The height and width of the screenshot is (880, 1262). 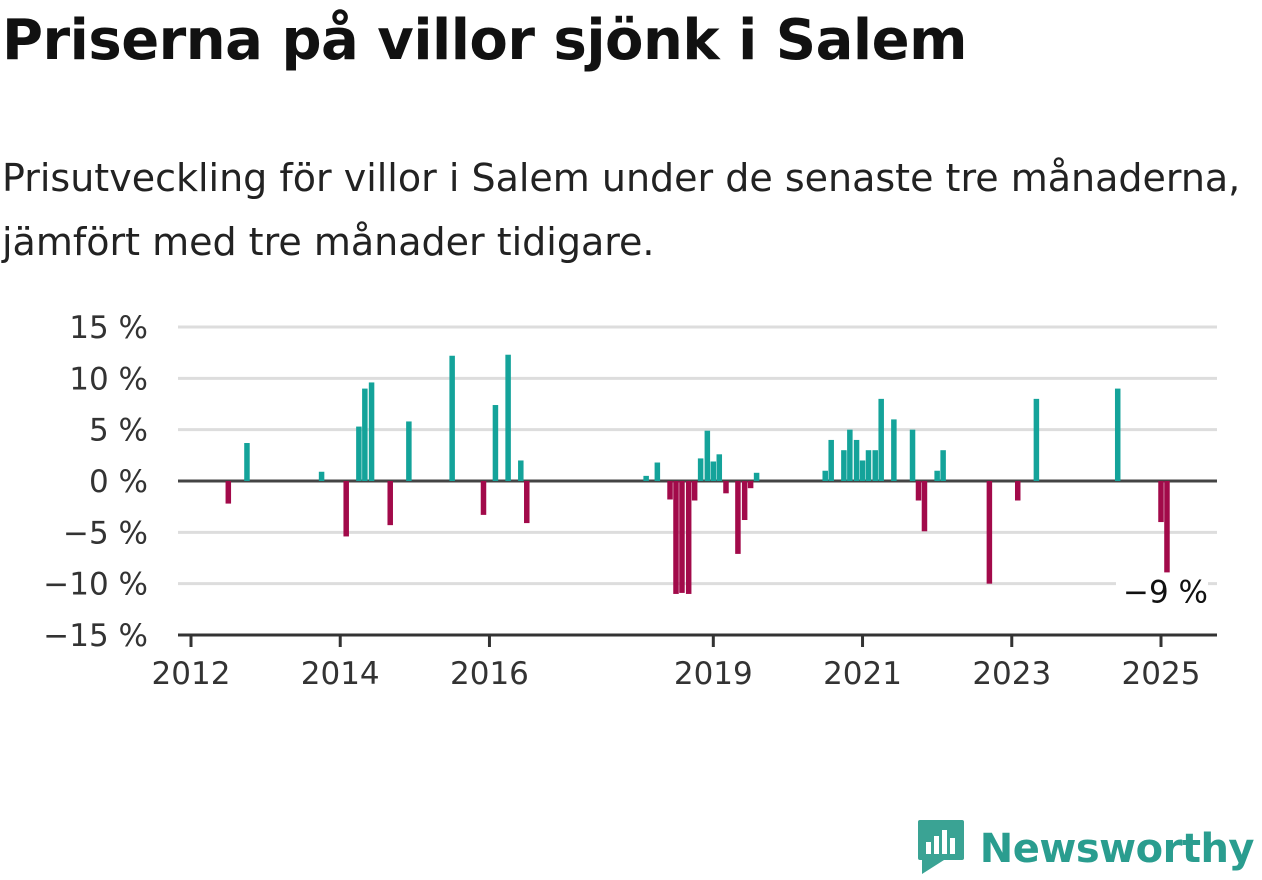 What do you see at coordinates (1165, 592) in the screenshot?
I see `annotation-label: −9 %` at bounding box center [1165, 592].